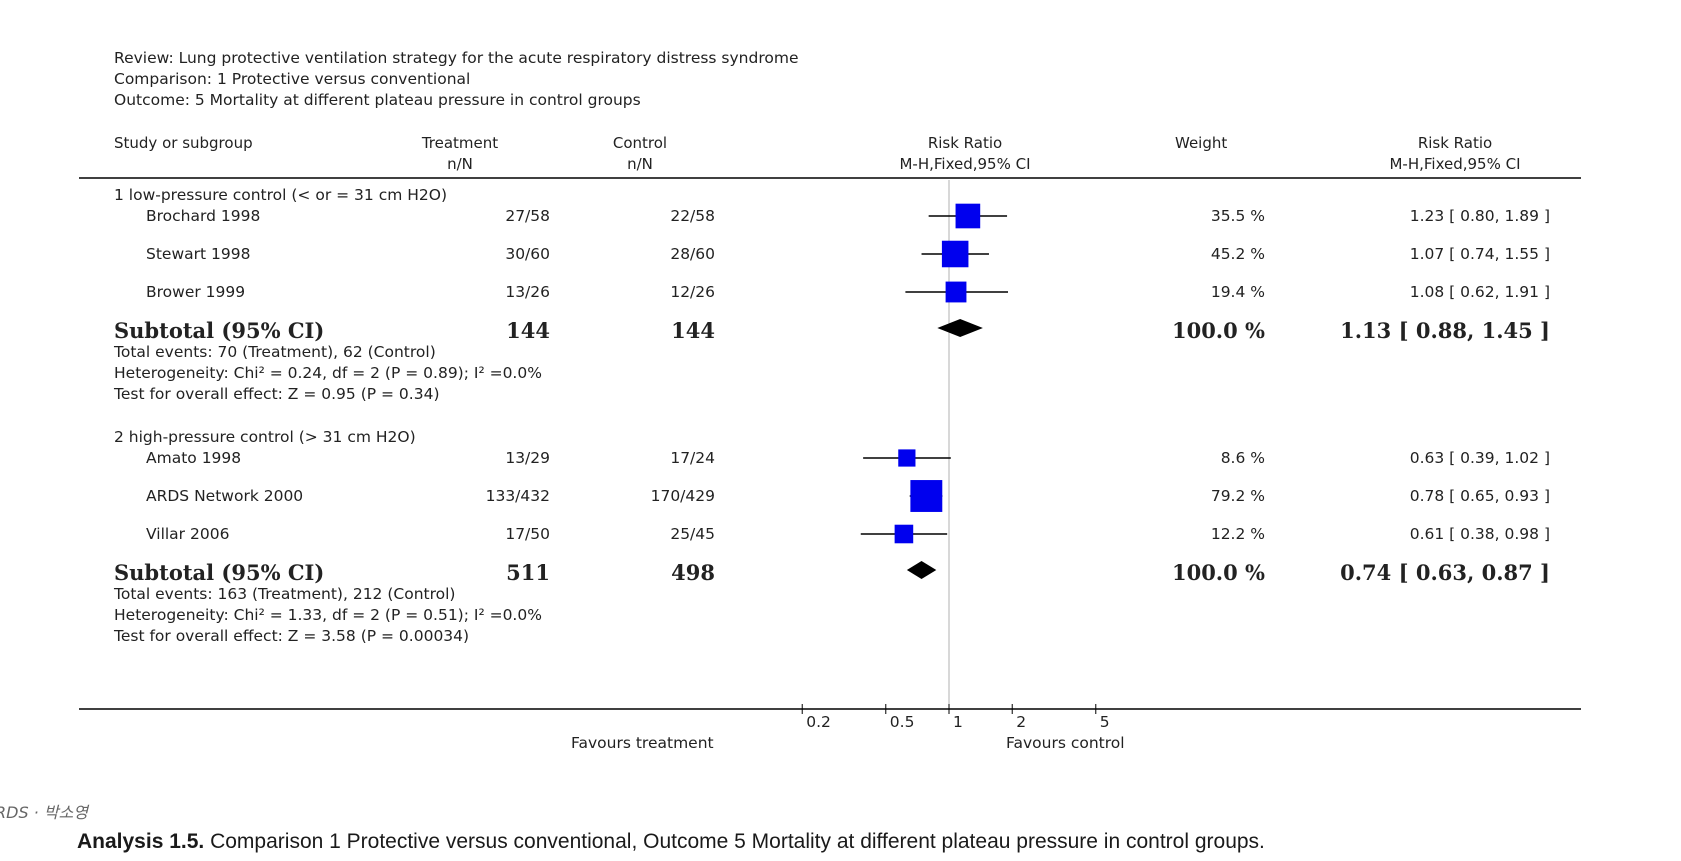  I want to click on subtotal-ci: 1.13 [ 0.88, 1.45 ], so click(1445, 330).